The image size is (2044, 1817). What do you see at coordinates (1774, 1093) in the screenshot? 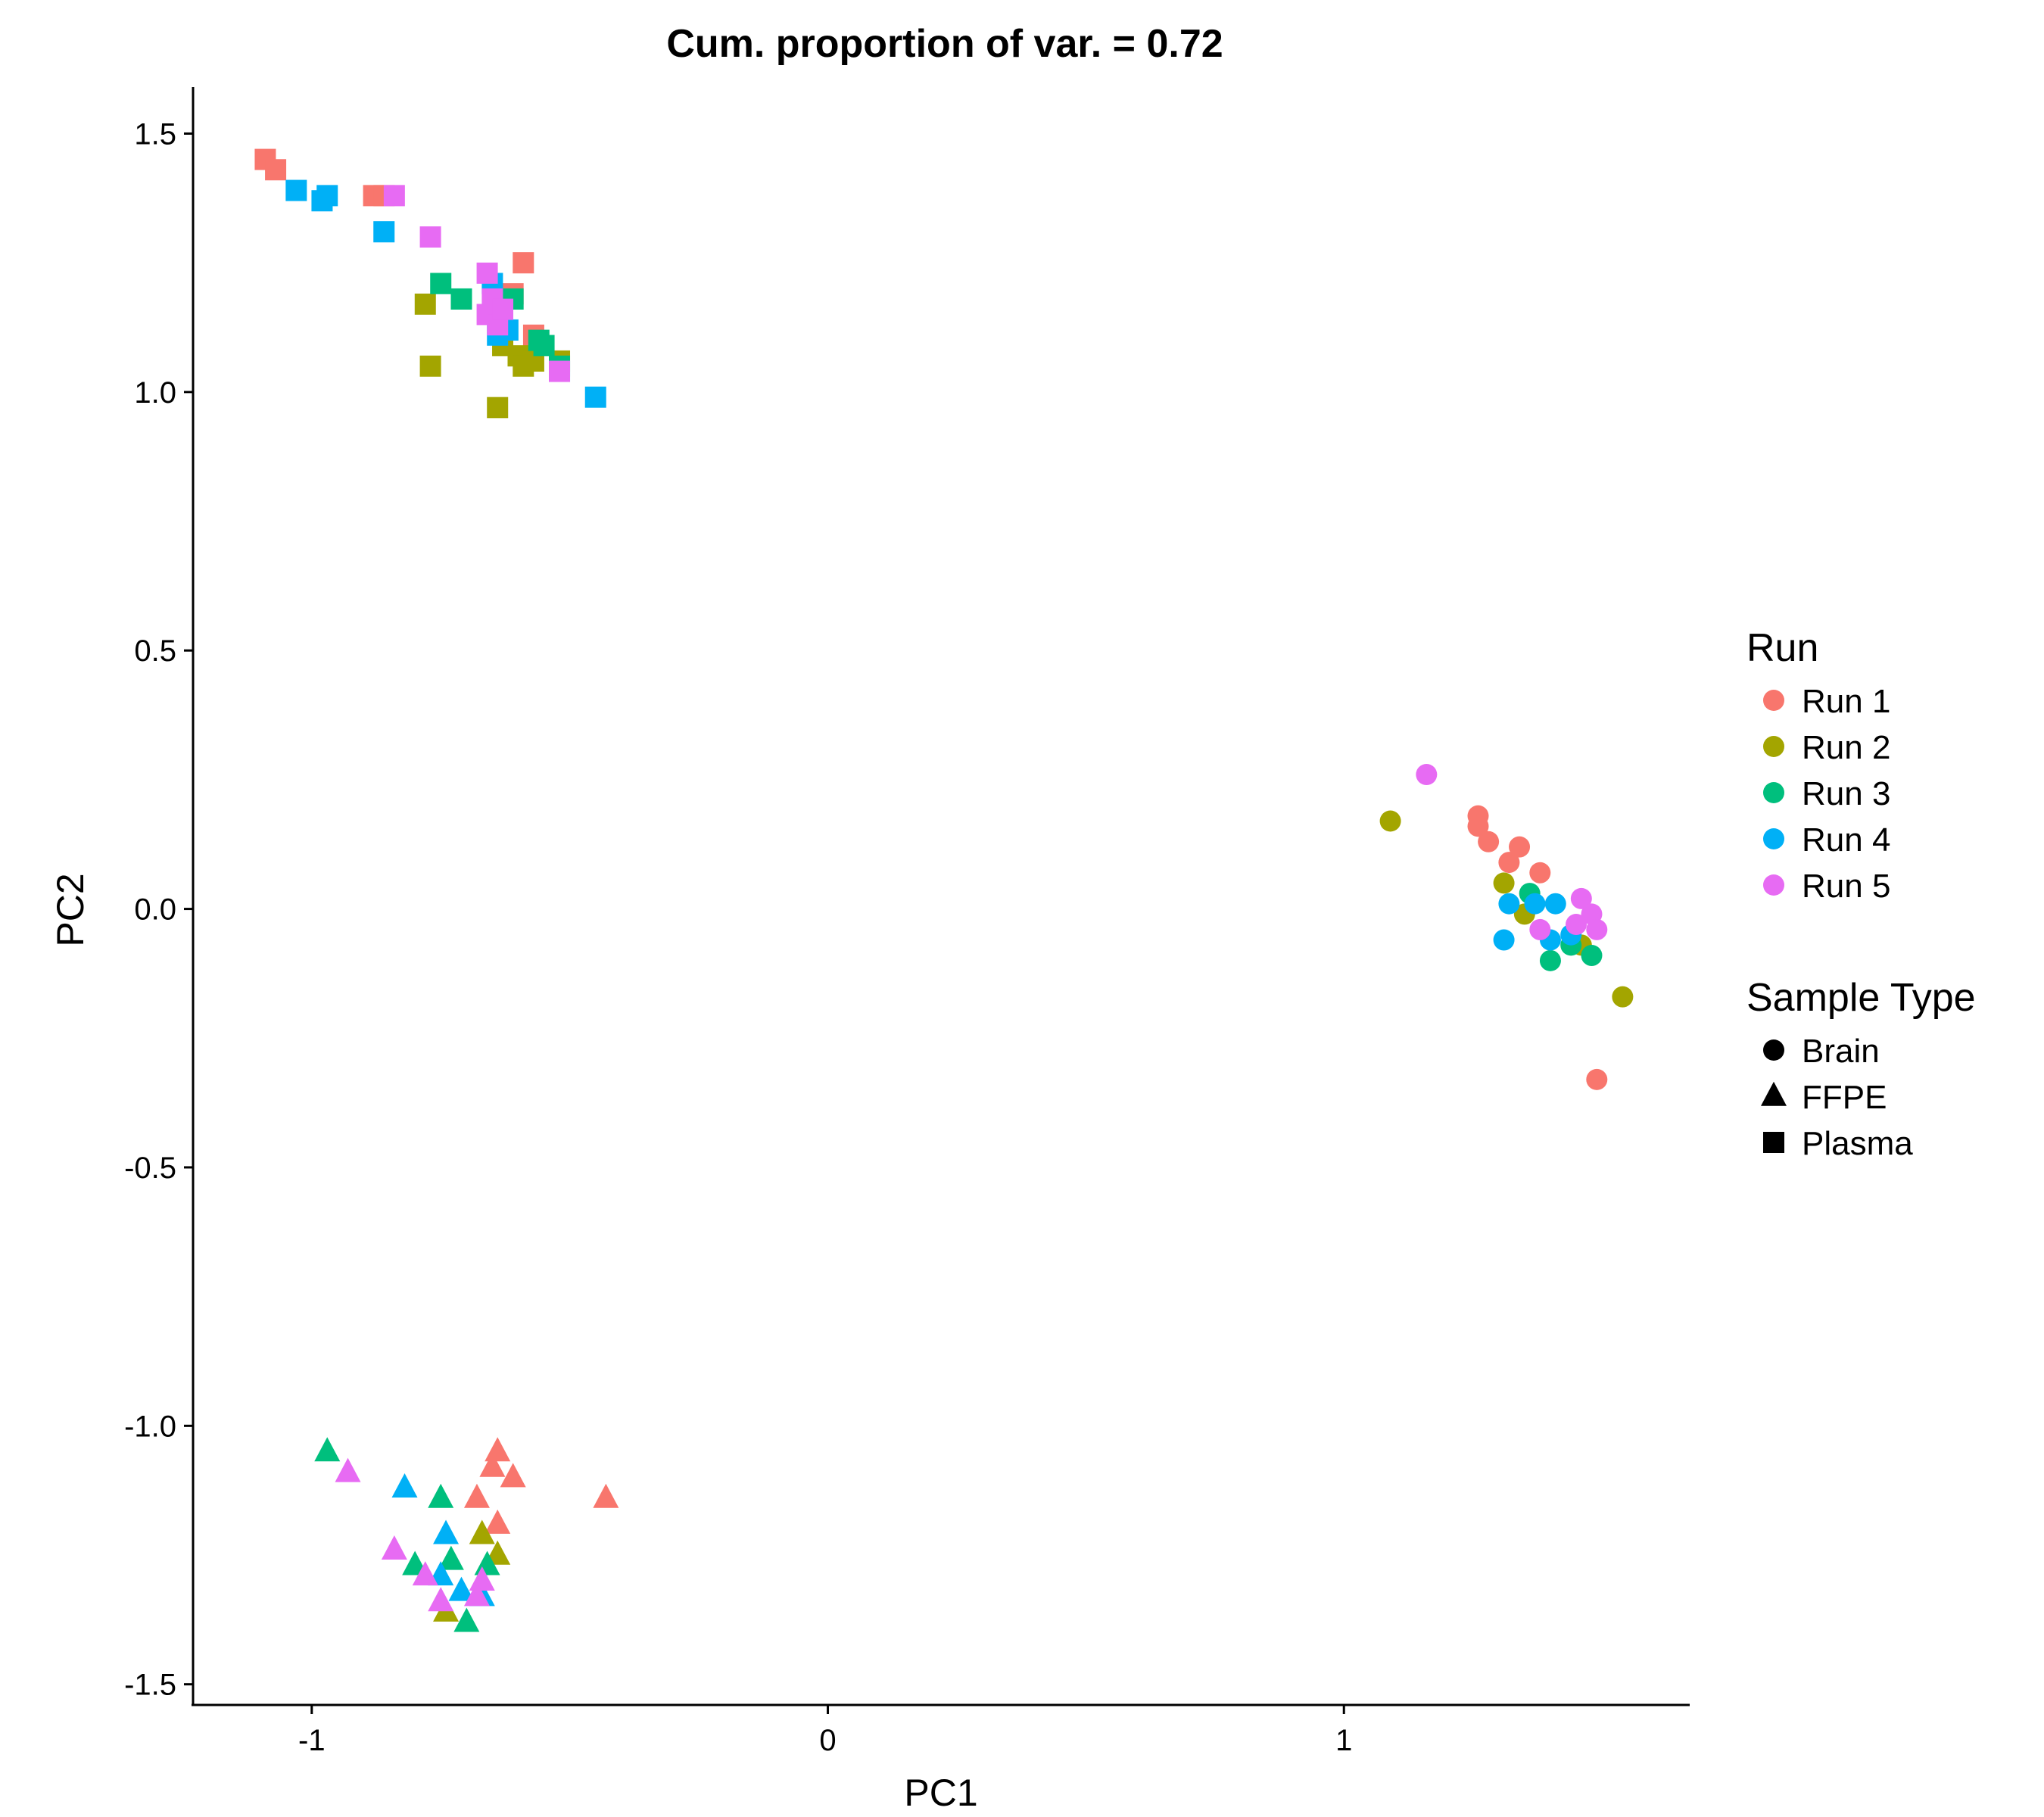
I see `legend-key-ffpe` at bounding box center [1774, 1093].